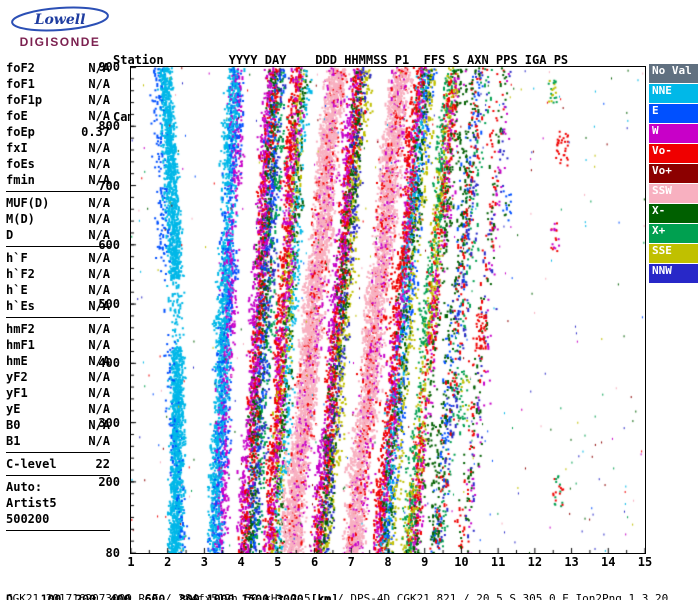 The image size is (700, 600). Describe the element at coordinates (58, 409) in the screenshot. I see `parameter-row: yE N/A` at that location.